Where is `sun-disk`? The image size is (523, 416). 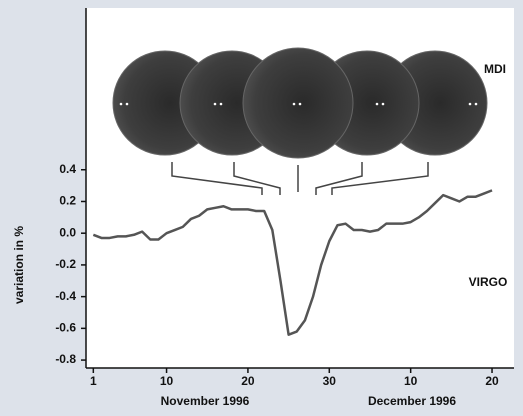 sun-disk is located at coordinates (298, 103).